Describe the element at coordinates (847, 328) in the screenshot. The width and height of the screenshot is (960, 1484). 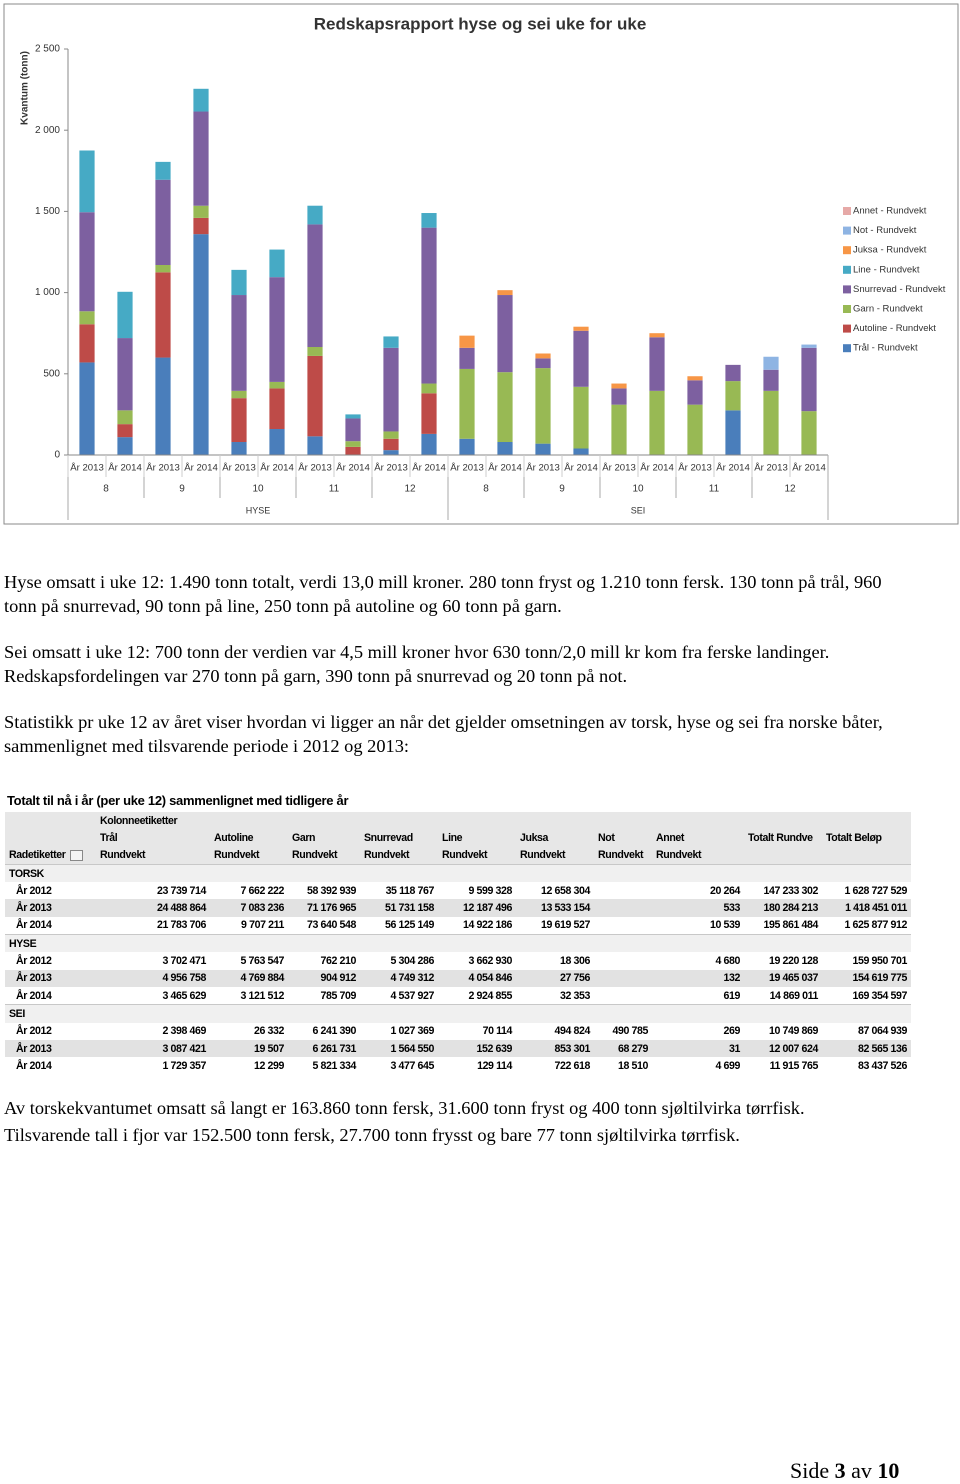
I see `legend-swatch` at that location.